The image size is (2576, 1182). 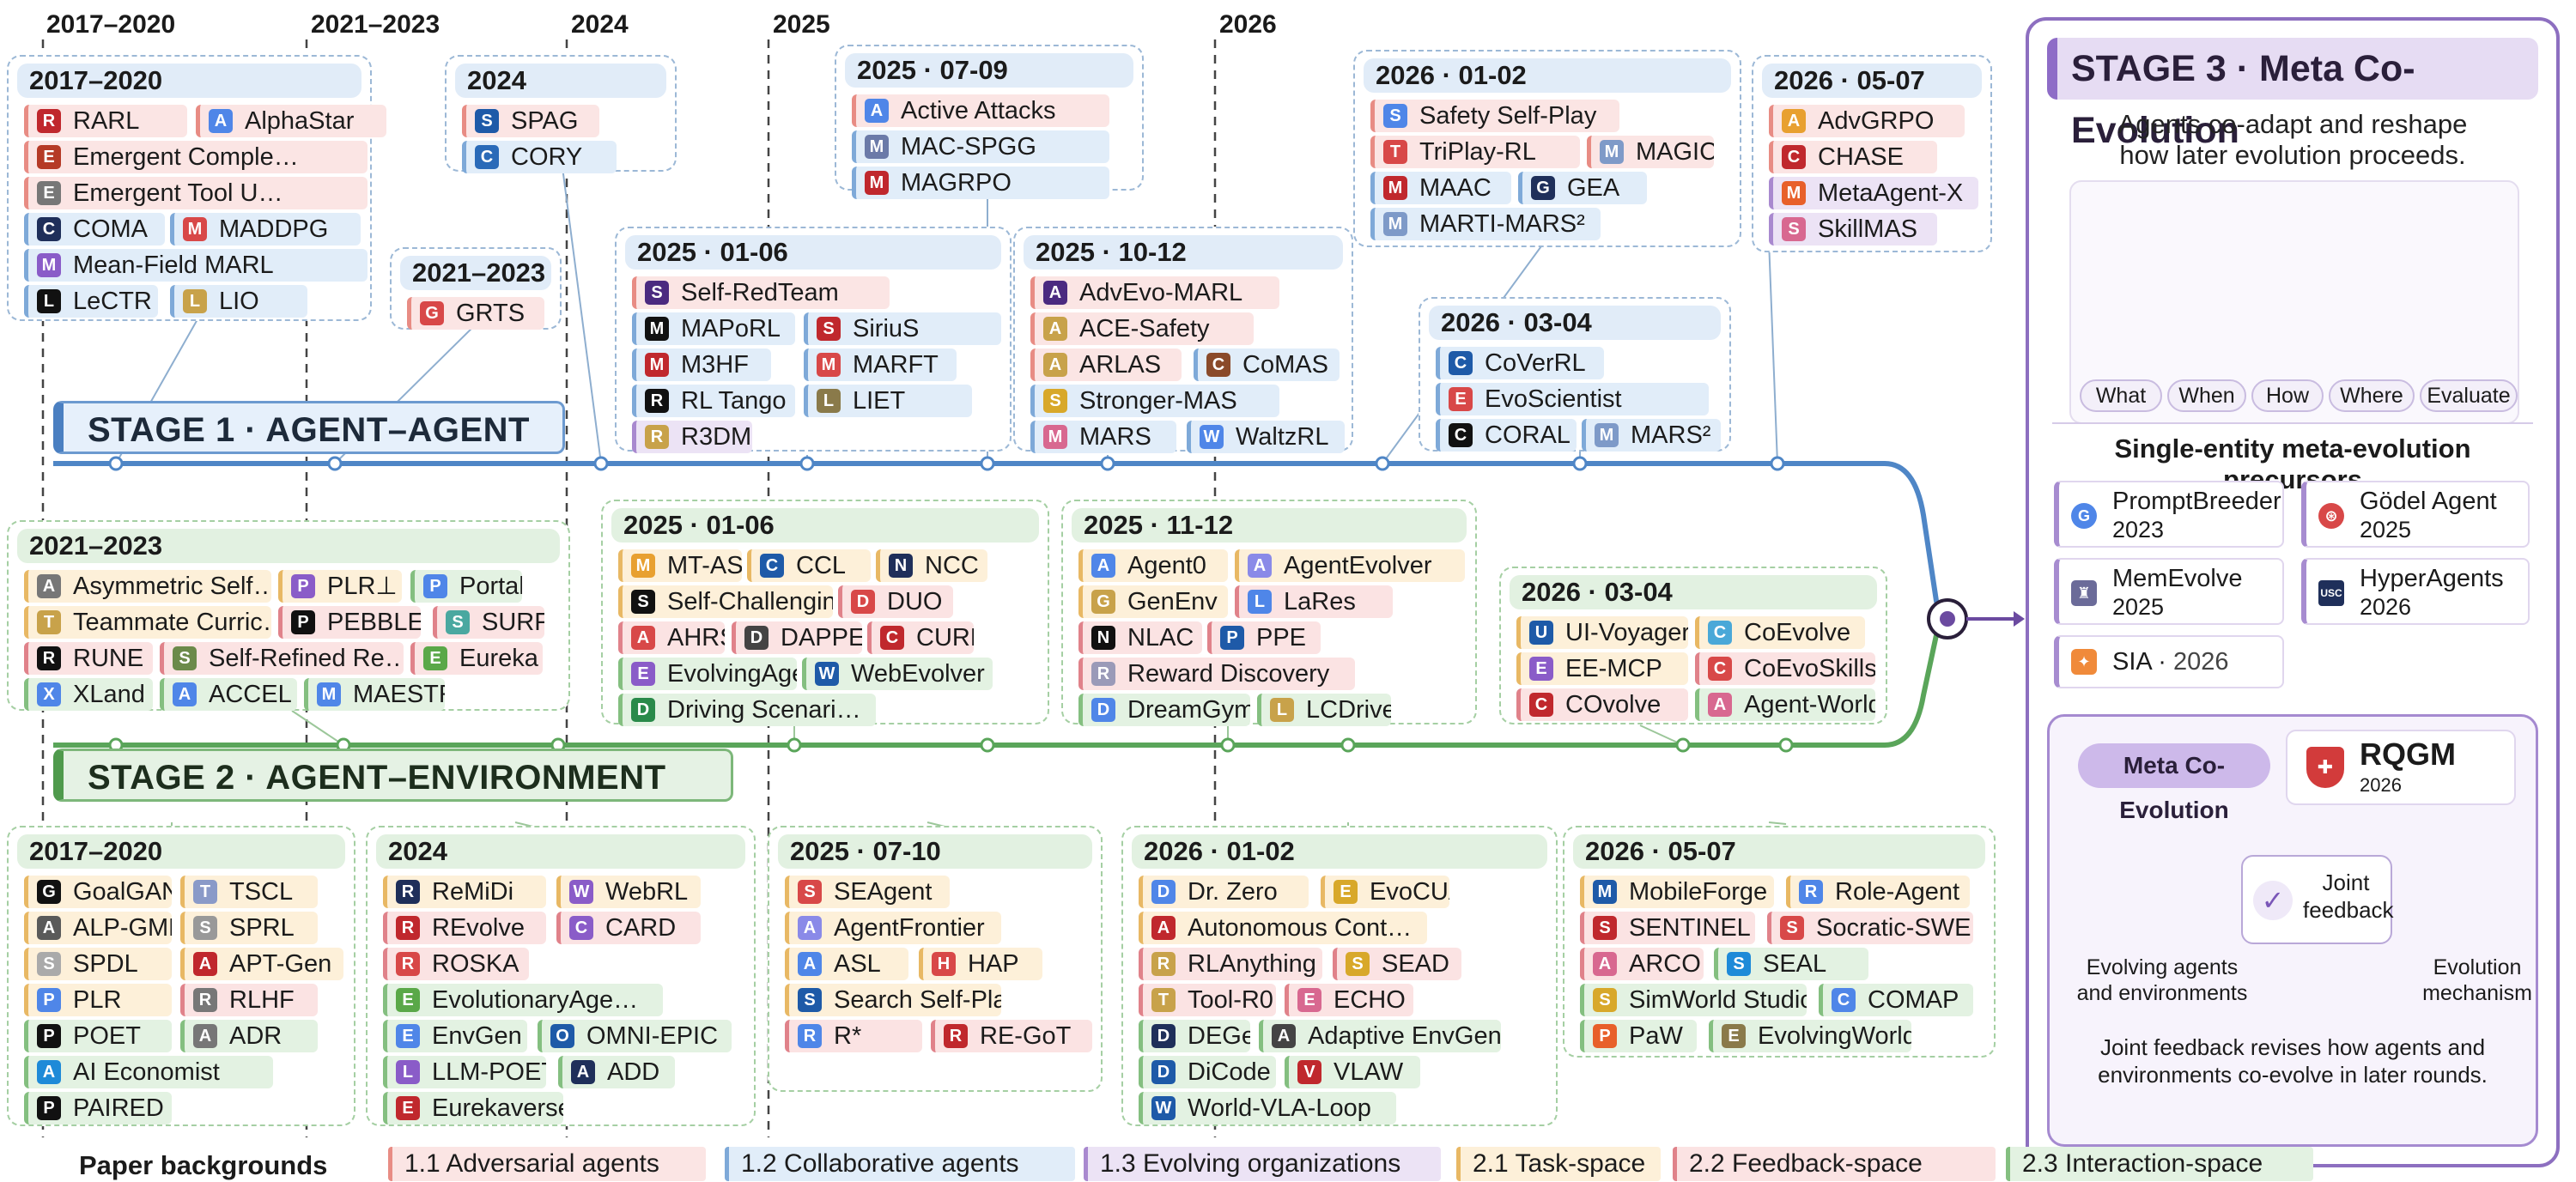 What do you see at coordinates (1485, 224) in the screenshot?
I see `paper-chip: M MARTI-MARS²` at bounding box center [1485, 224].